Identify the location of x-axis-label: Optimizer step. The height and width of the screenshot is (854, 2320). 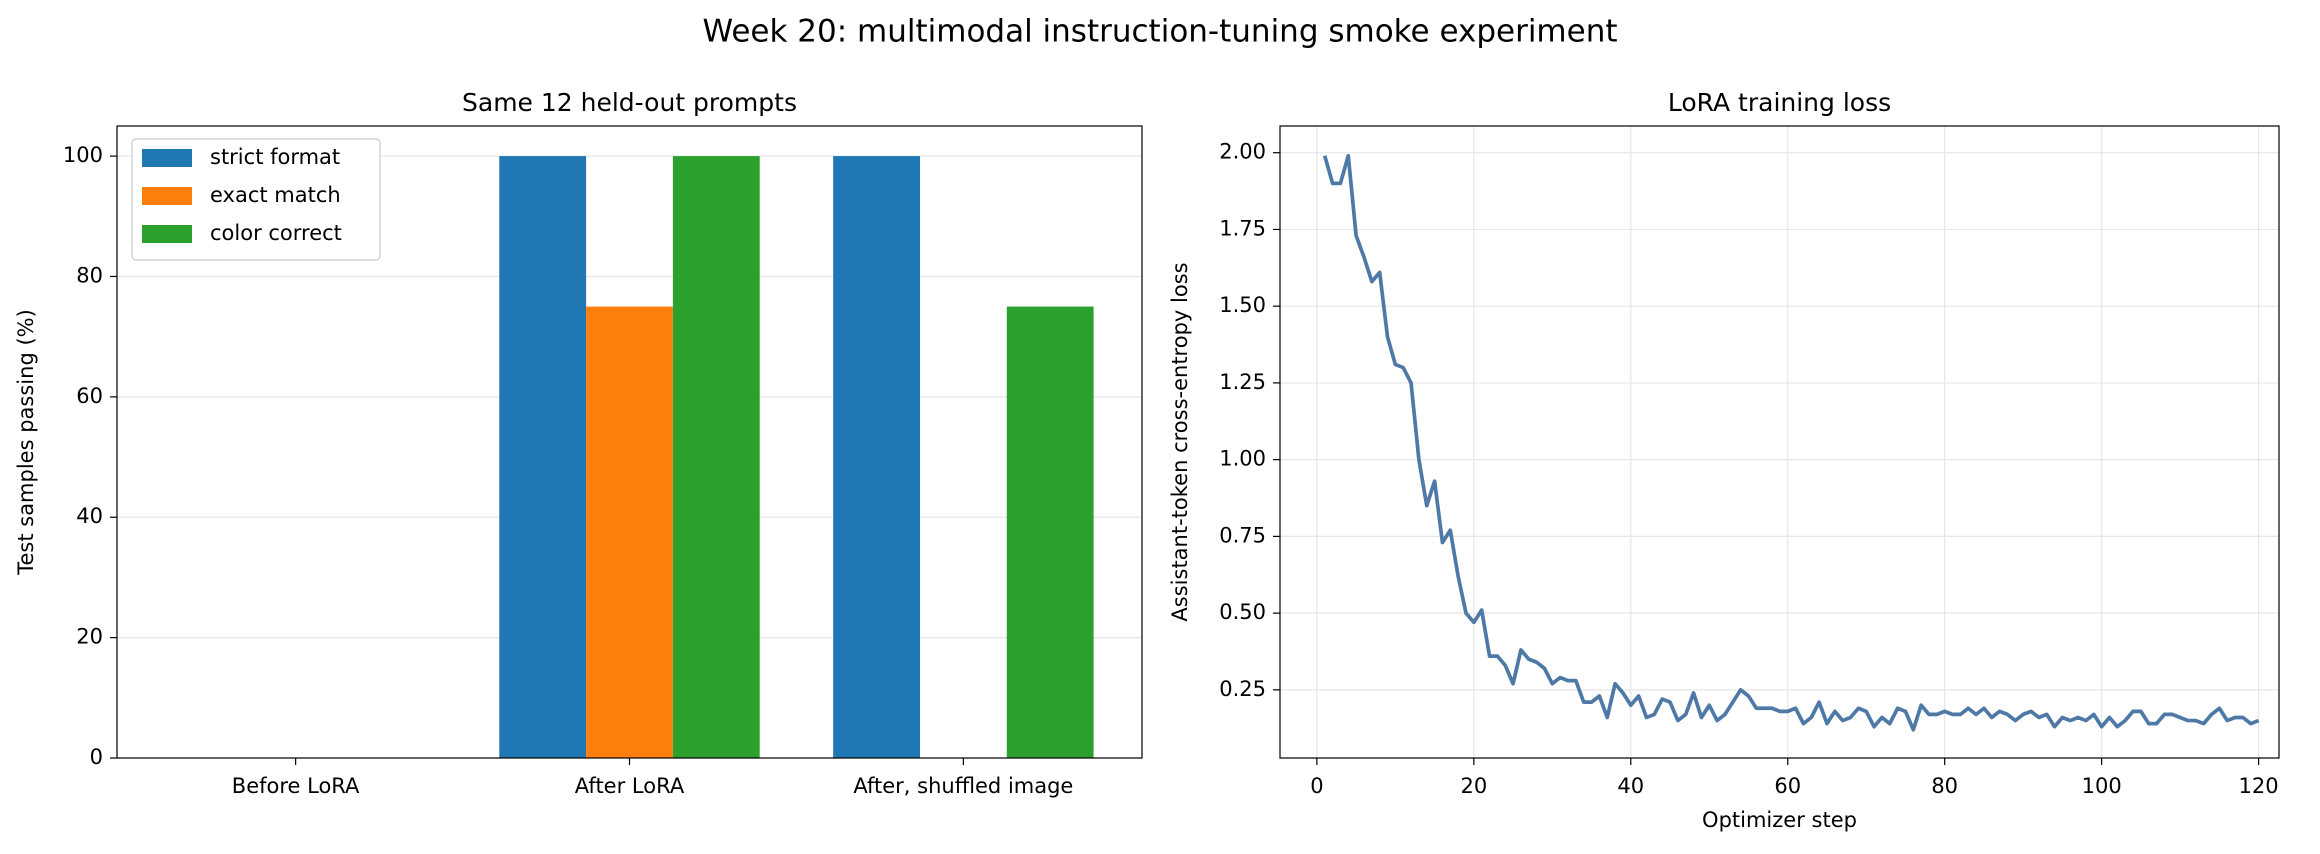
(1779, 820).